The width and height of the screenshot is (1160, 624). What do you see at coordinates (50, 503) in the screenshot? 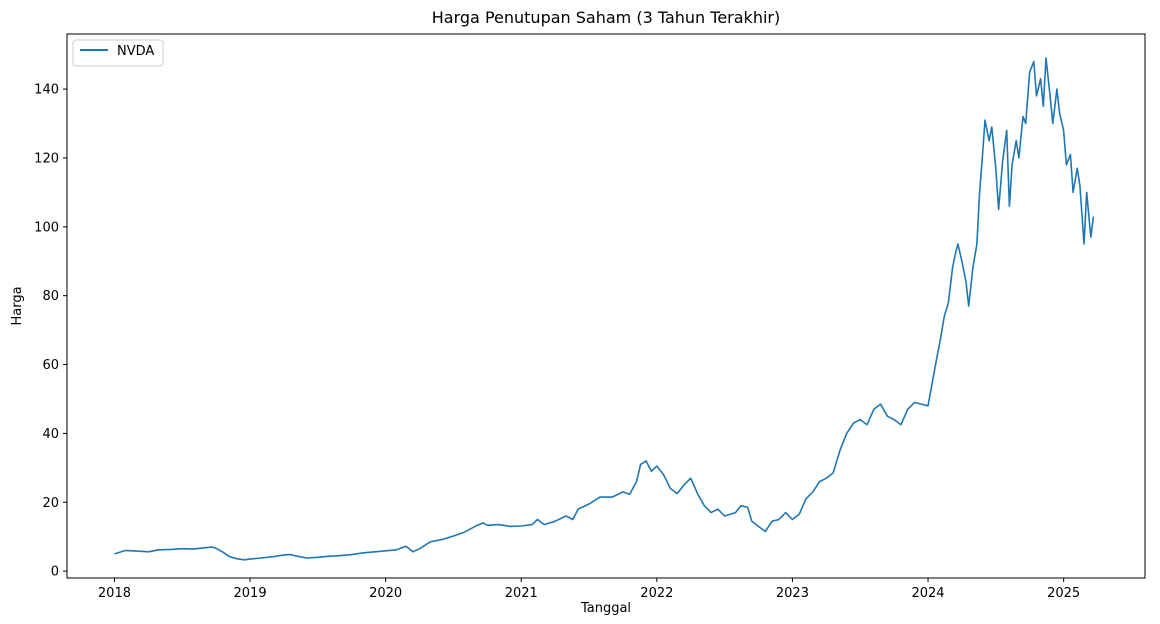
I see `y-tick-label: 20` at bounding box center [50, 503].